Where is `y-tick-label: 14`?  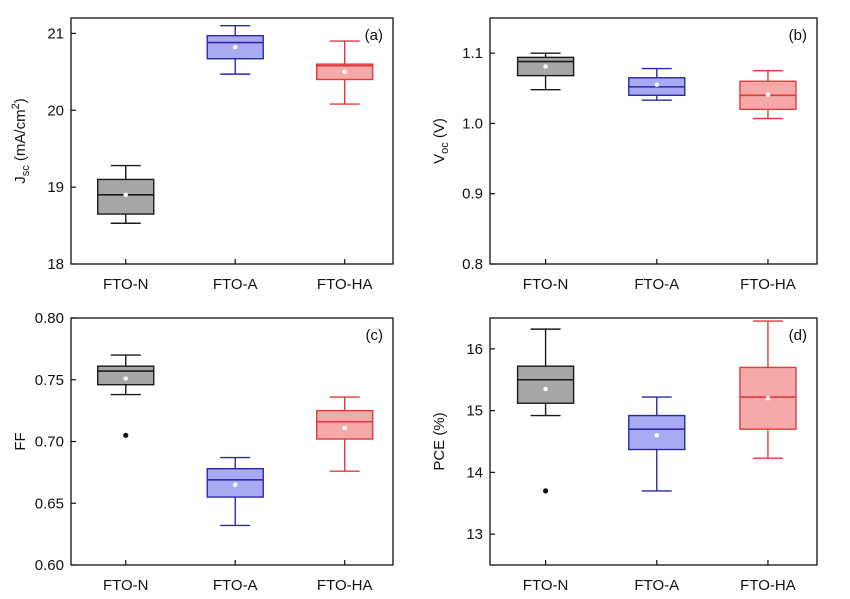 y-tick-label: 14 is located at coordinates (474, 472).